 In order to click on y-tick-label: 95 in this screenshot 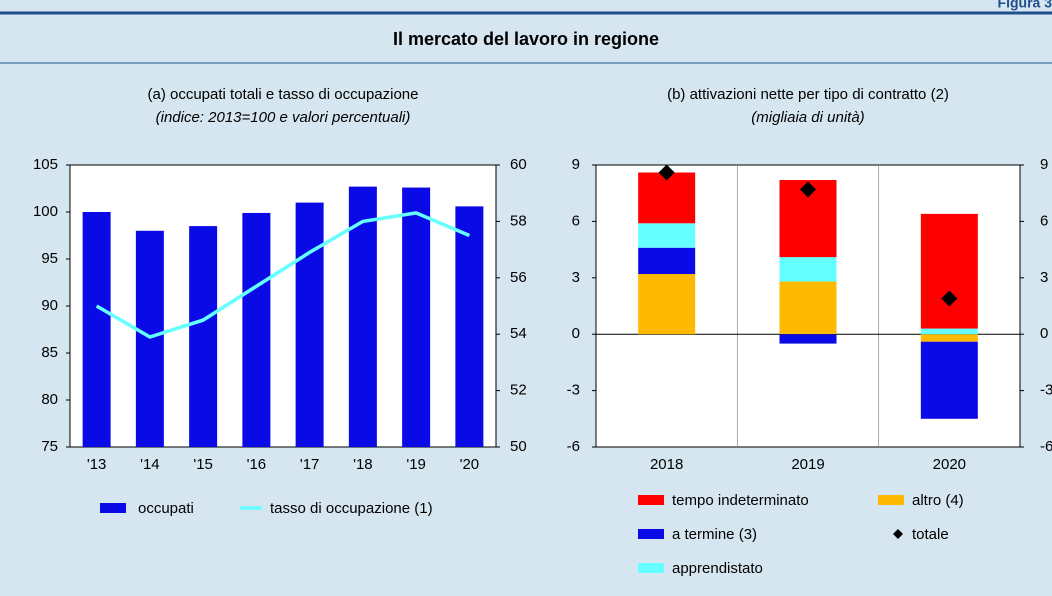, I will do `click(49, 258)`.